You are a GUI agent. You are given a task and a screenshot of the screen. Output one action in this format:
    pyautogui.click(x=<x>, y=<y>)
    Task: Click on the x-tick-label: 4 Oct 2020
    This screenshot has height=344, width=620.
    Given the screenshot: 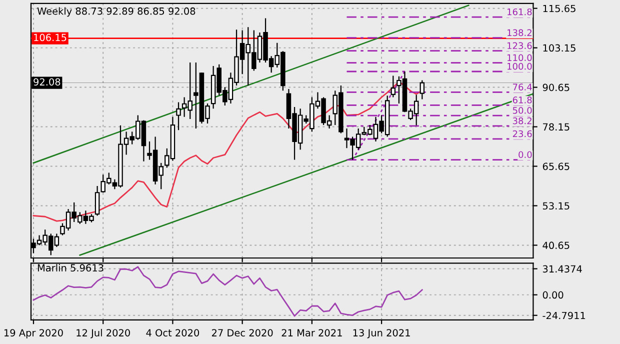 What is the action you would take?
    pyautogui.click(x=173, y=332)
    